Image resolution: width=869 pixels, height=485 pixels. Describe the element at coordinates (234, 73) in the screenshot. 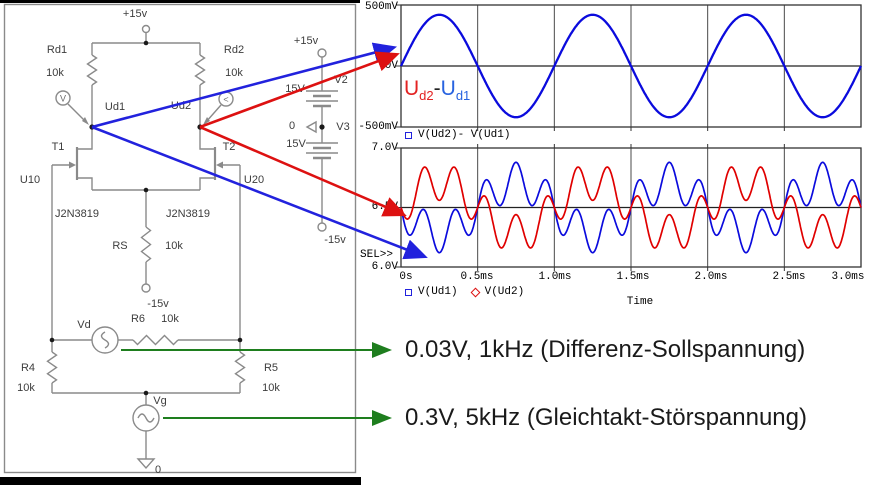

I see `value-label-rd2: 10k` at that location.